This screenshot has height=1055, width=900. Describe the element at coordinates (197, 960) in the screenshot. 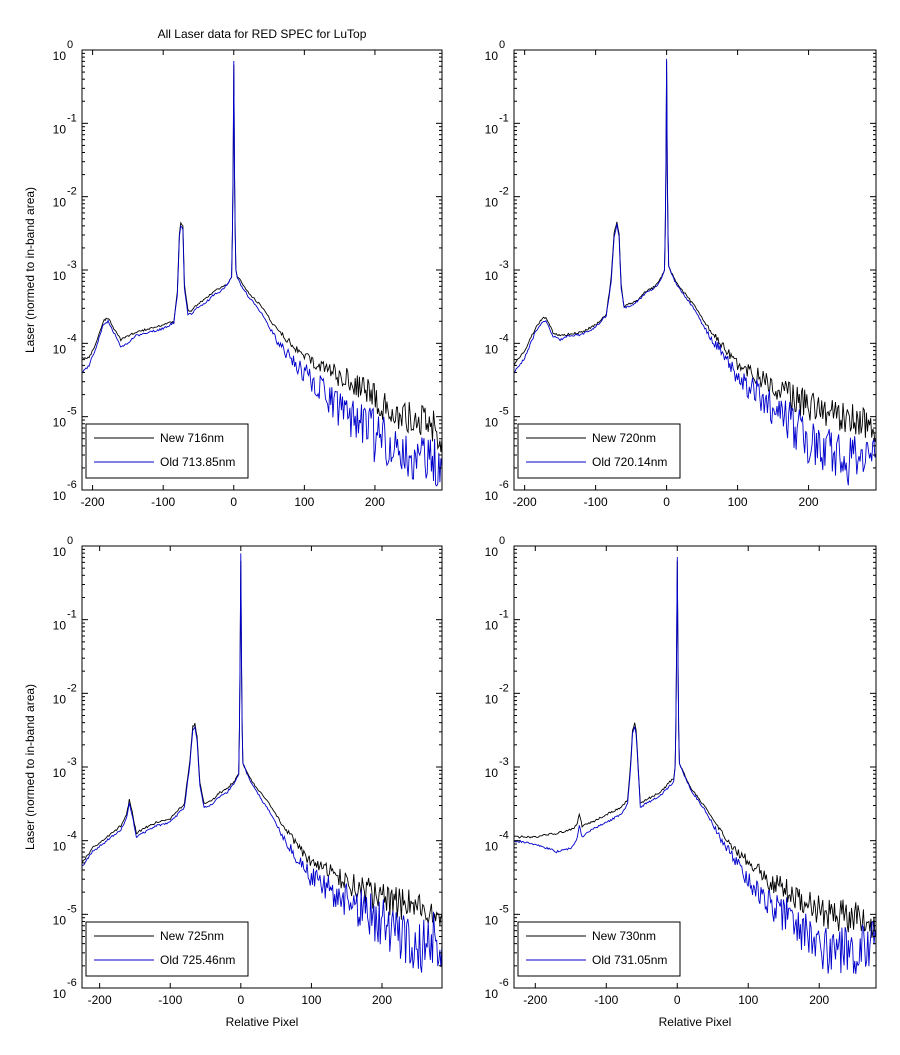

I see `legend-entry: Old 725.46nm` at that location.